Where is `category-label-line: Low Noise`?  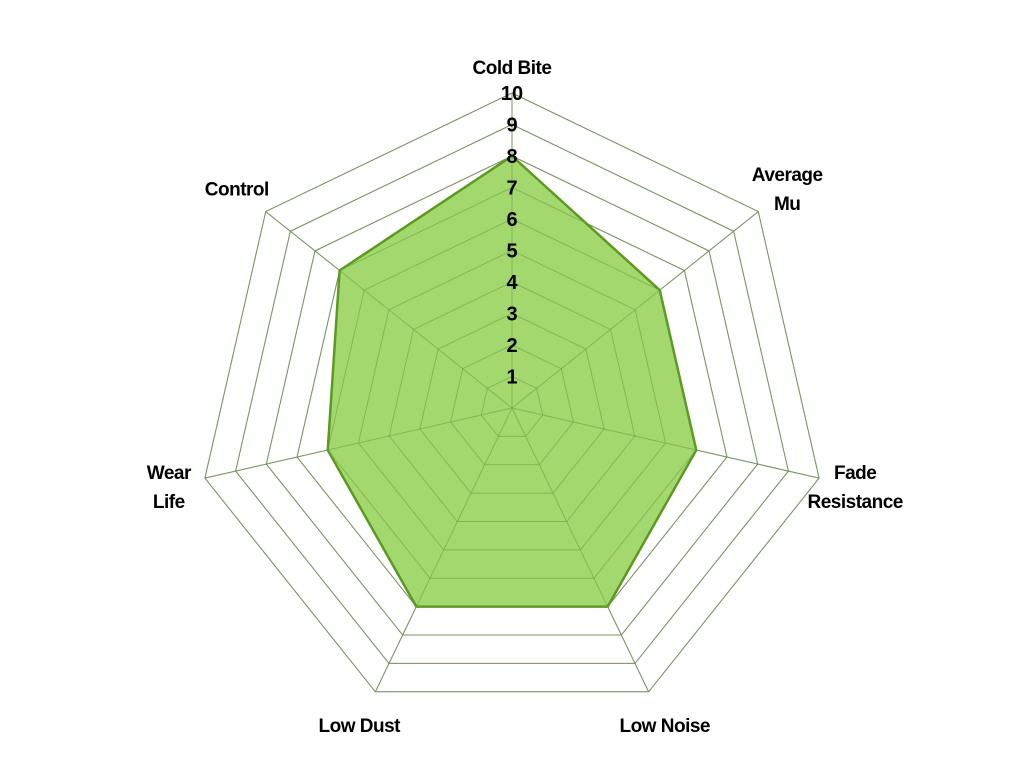
category-label-line: Low Noise is located at coordinates (664, 726).